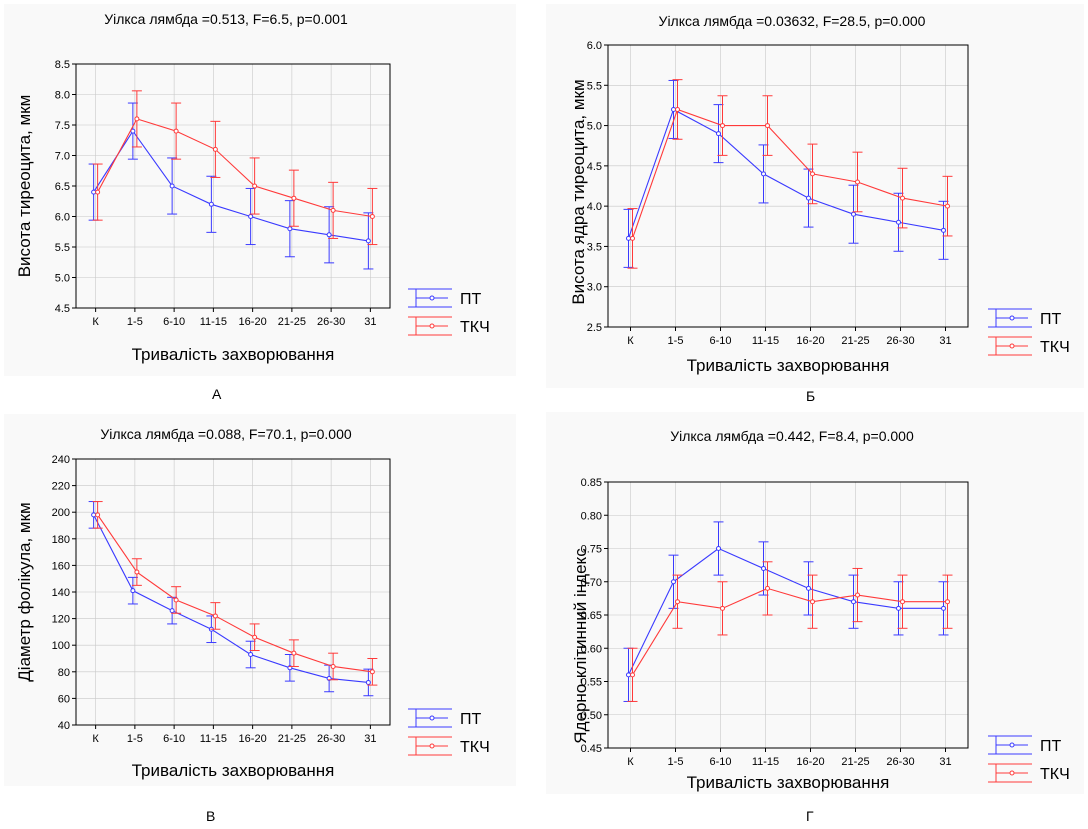 Image resolution: width=1088 pixels, height=829 pixels. What do you see at coordinates (792, 436) in the screenshot?
I see `chart-title-d: Уілкса лямбда =0.442, F=8.4, p=0.000` at bounding box center [792, 436].